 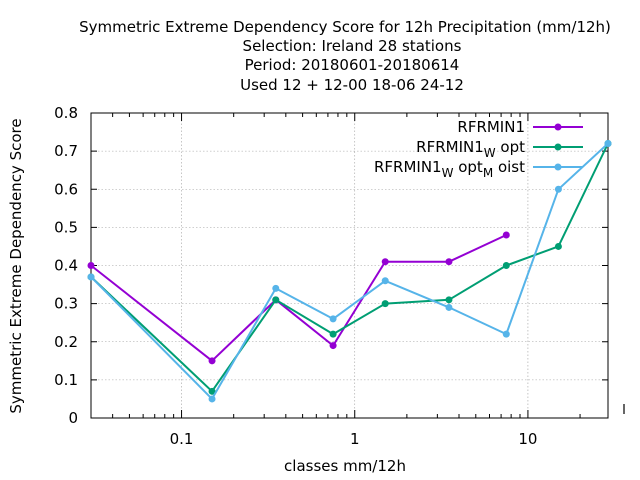 I want to click on y-tick-label: 0, so click(x=73, y=418).